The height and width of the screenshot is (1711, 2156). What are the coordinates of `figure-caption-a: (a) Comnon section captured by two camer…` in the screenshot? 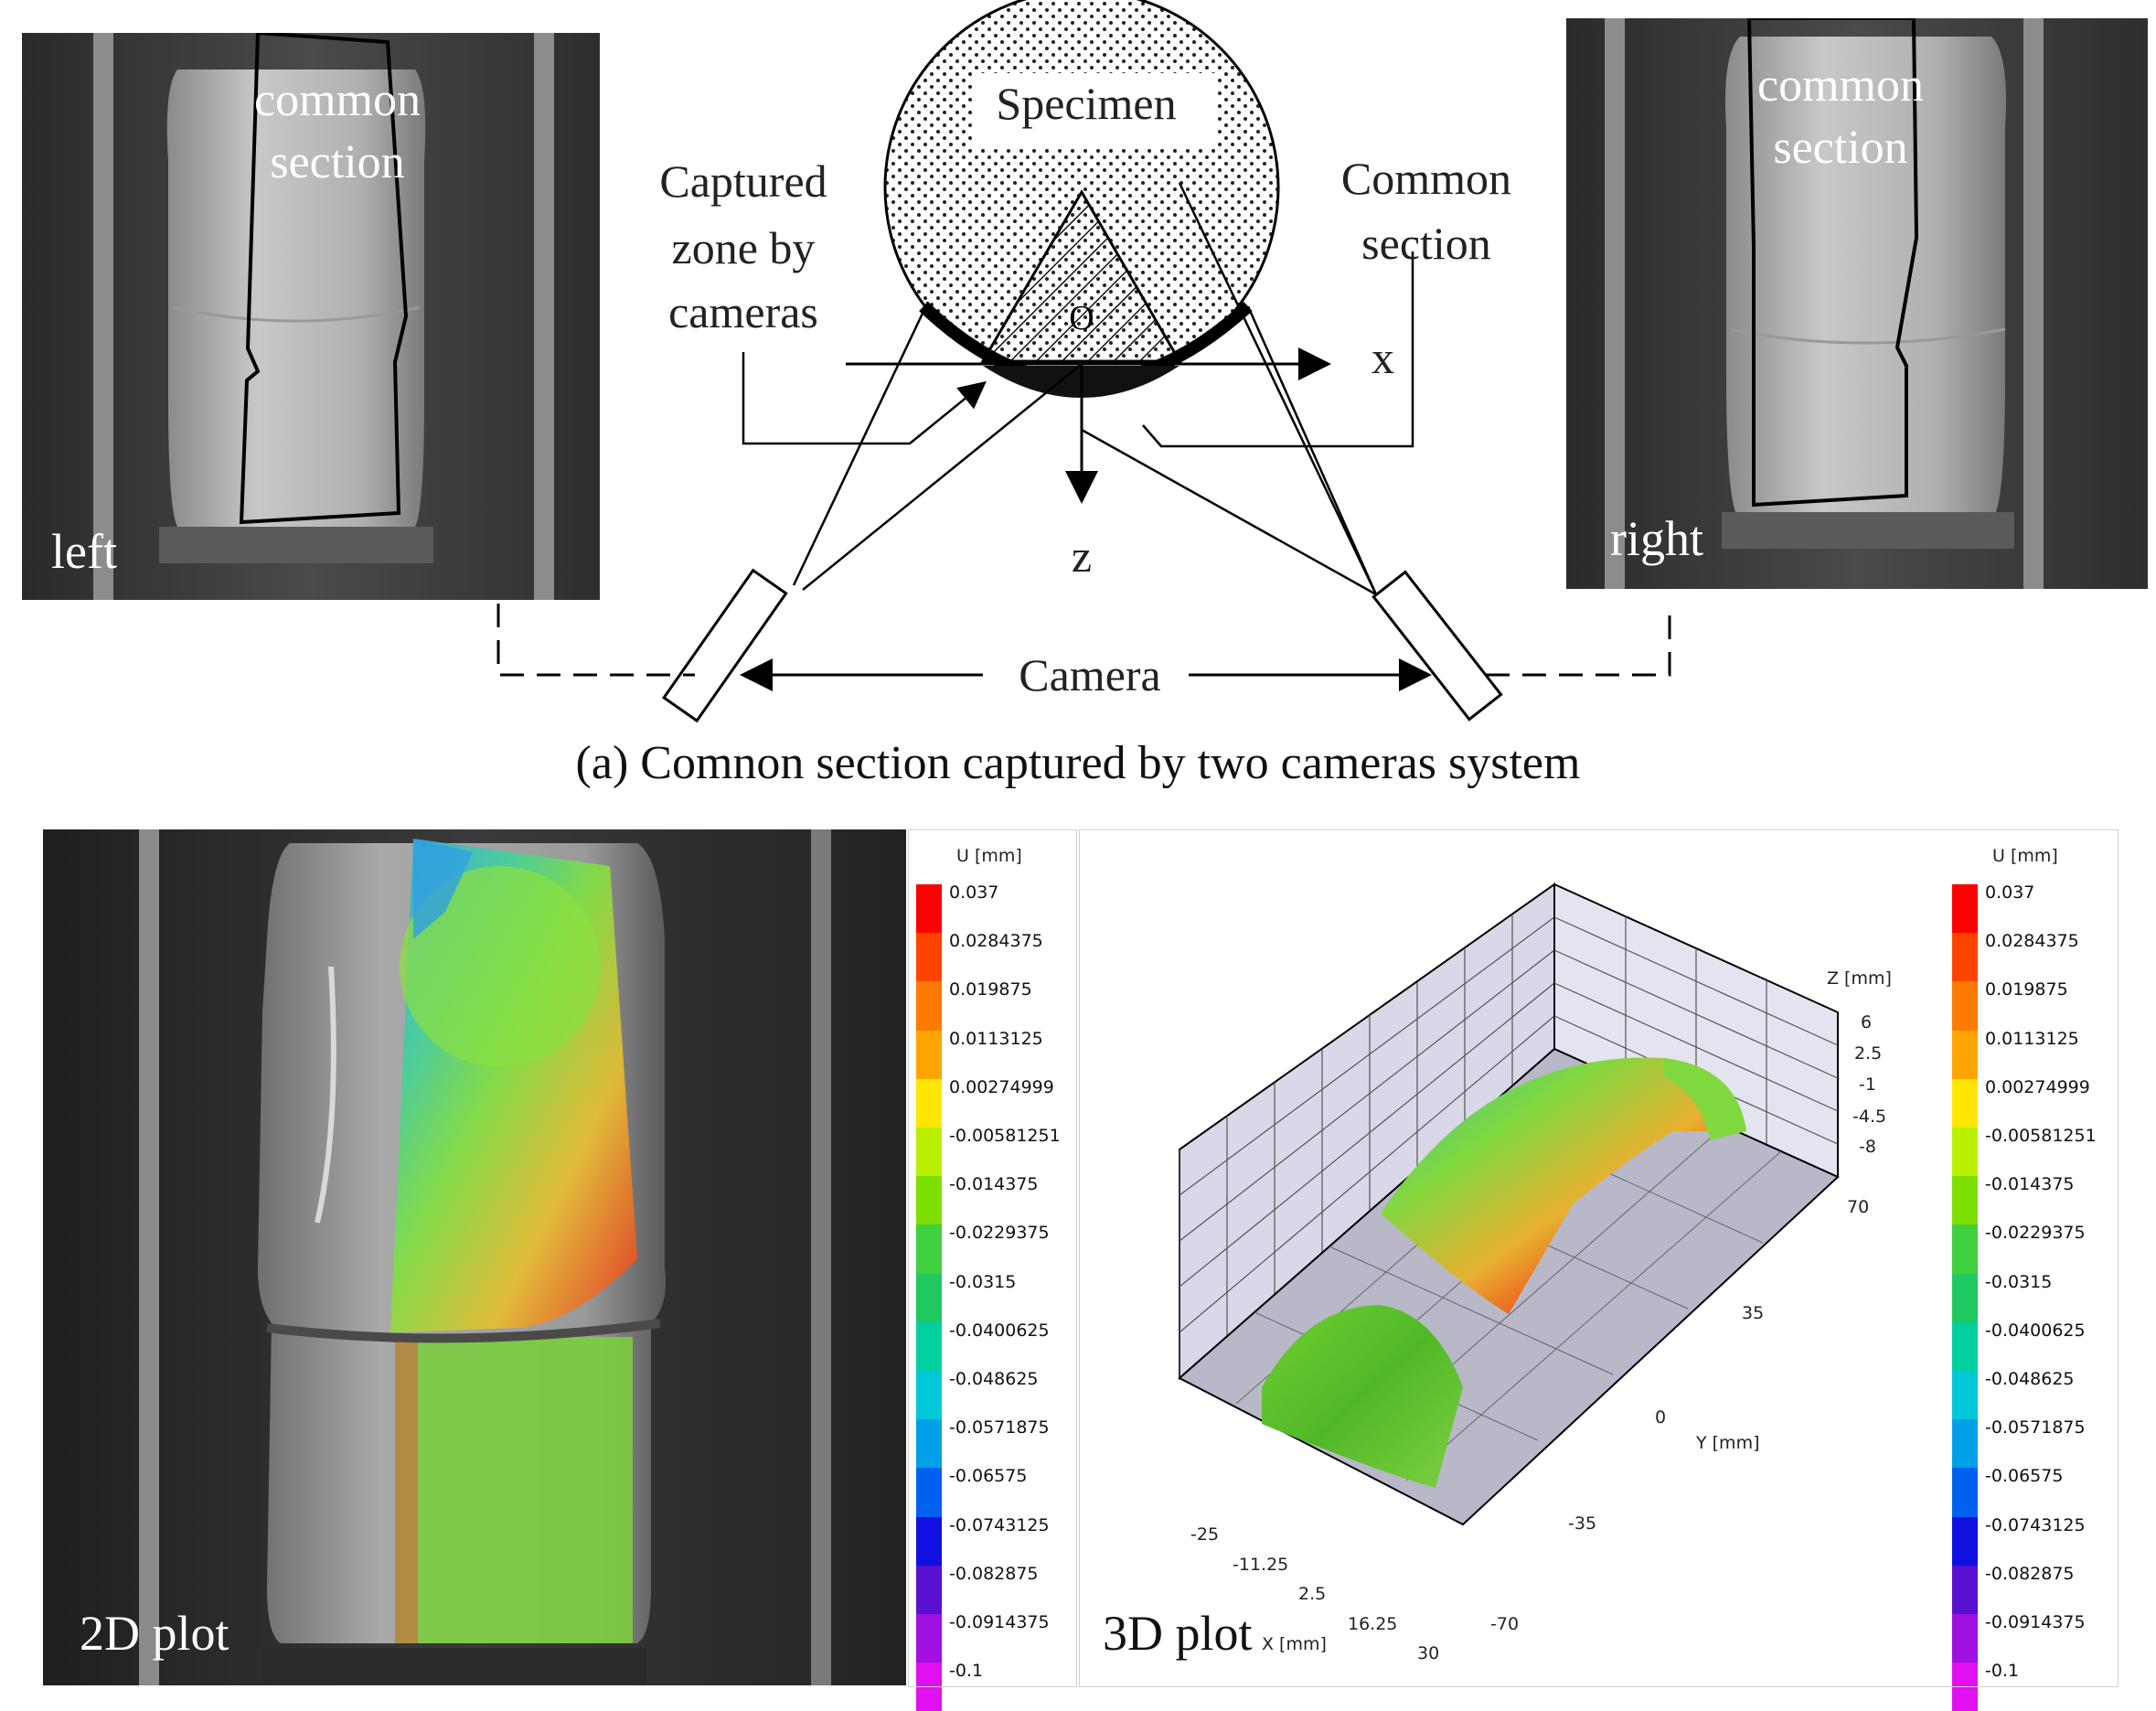 It's located at (1078, 763).